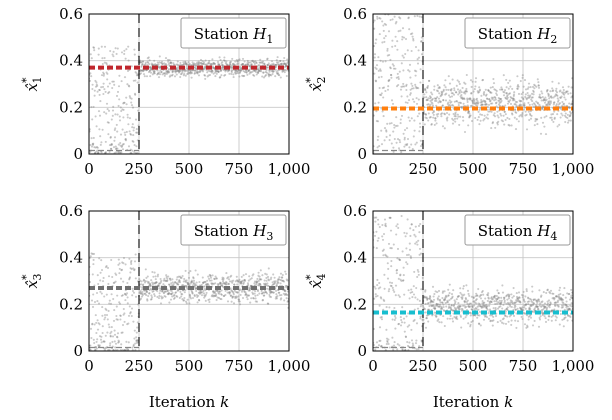  Describe the element at coordinates (78, 351) in the screenshot. I see `y-tick-label: 0` at that location.